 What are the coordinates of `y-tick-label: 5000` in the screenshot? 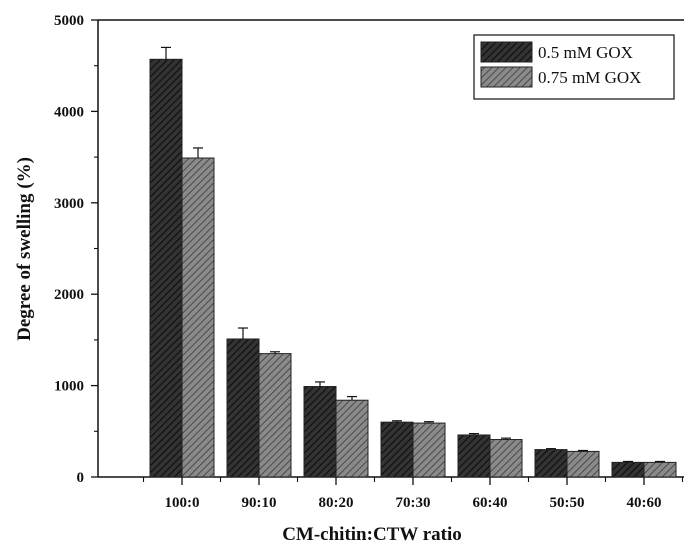 It's located at (69, 21).